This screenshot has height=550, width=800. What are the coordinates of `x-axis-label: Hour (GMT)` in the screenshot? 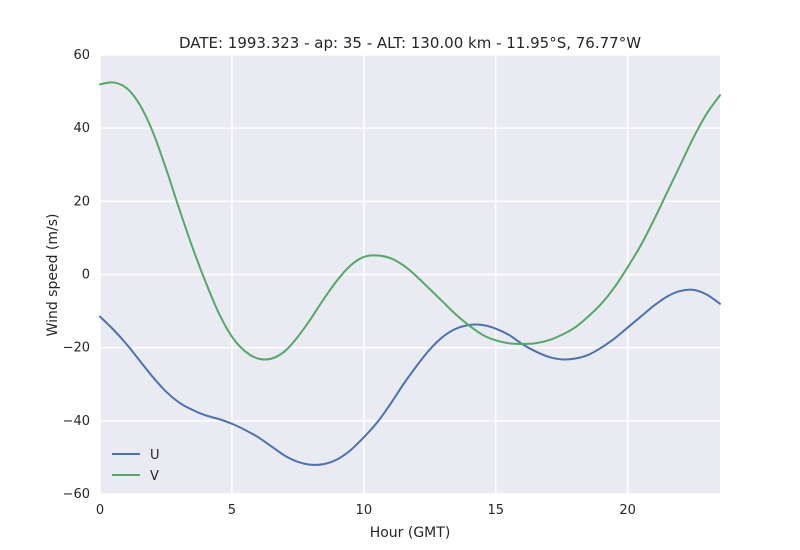 It's located at (410, 533).